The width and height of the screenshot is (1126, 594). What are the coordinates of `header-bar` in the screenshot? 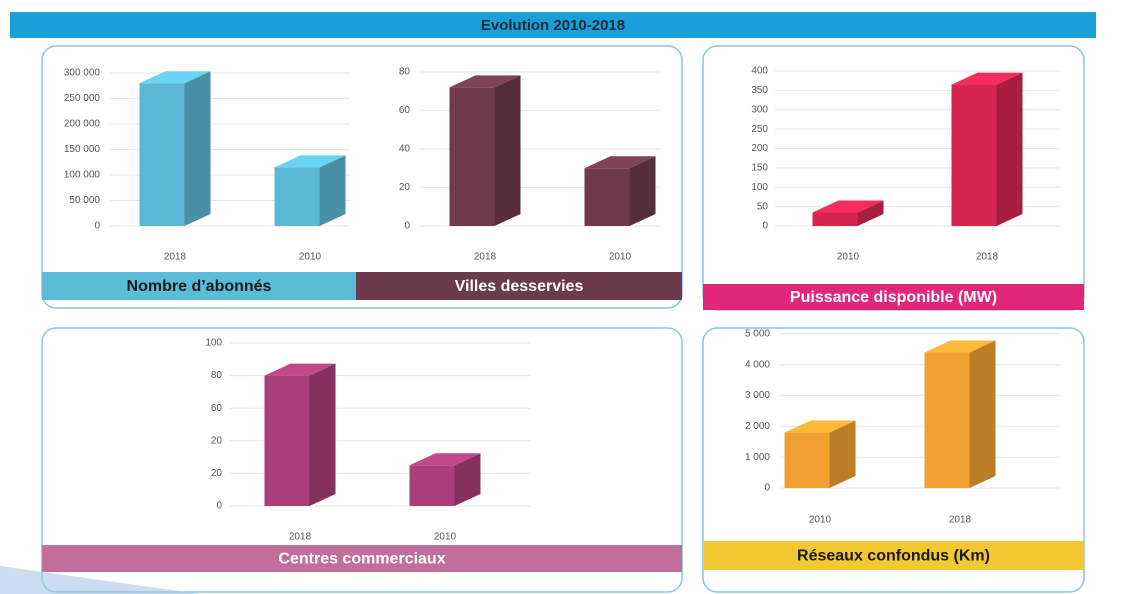 It's located at (553, 25).